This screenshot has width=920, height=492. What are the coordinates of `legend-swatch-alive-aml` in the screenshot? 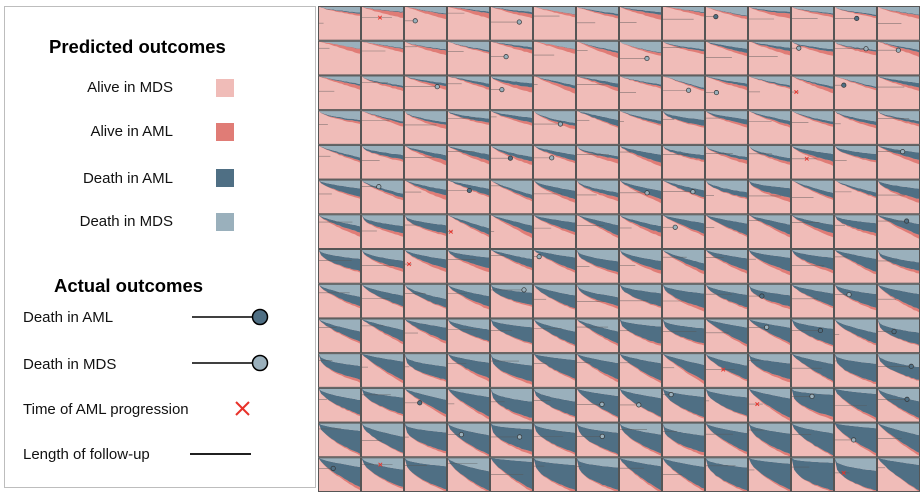 It's located at (225, 132).